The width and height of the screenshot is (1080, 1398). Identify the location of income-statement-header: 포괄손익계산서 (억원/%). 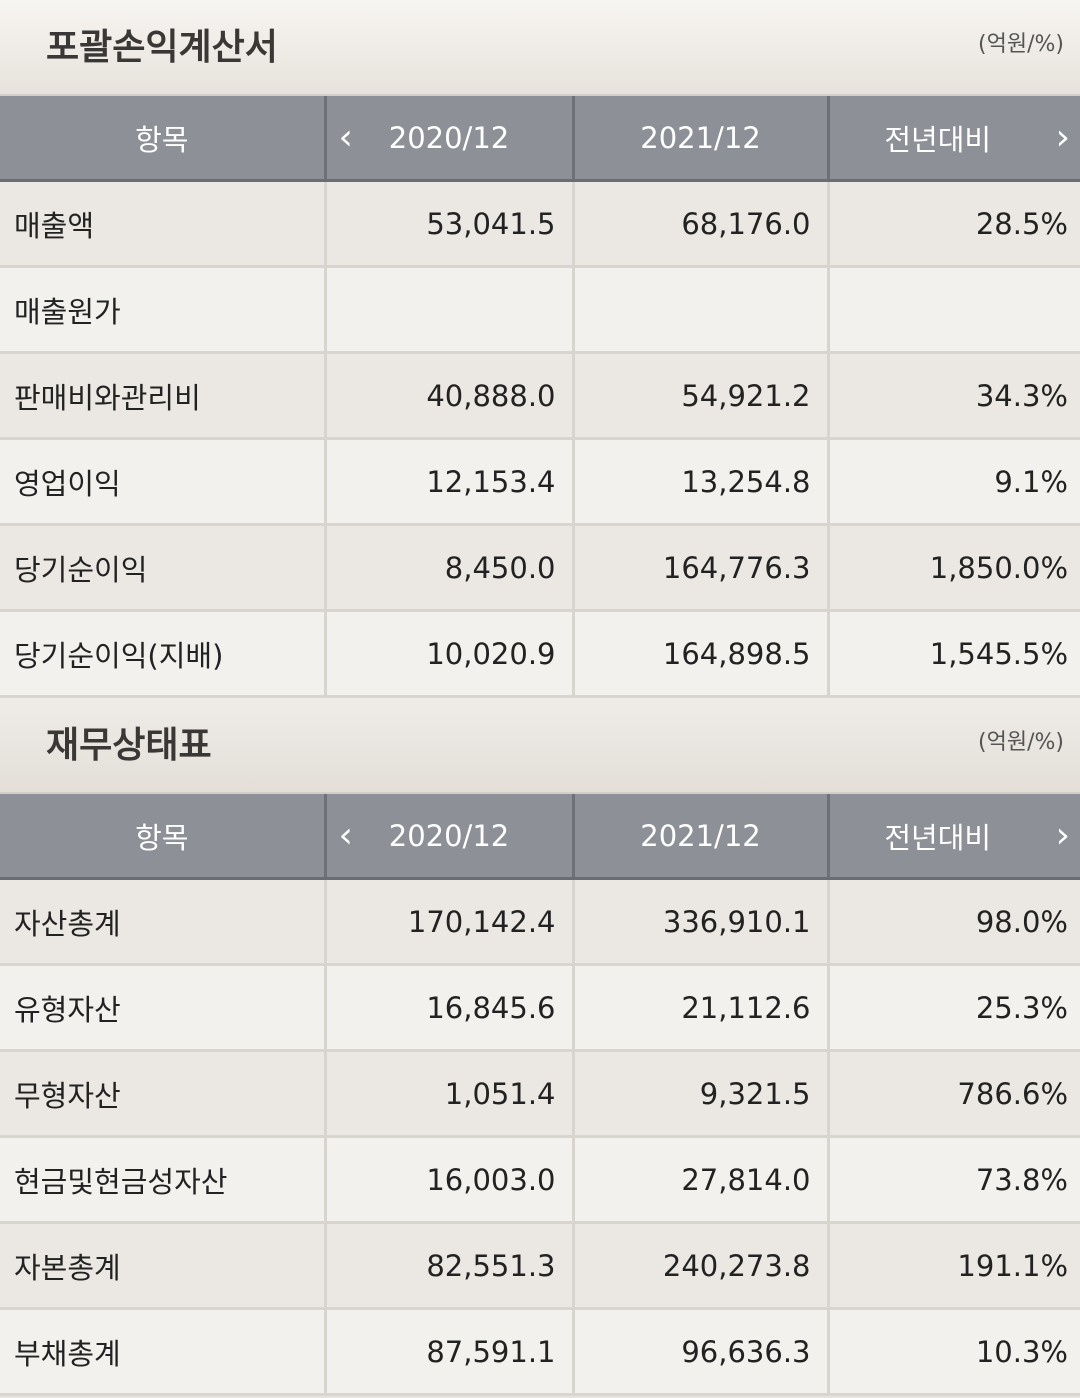
(540, 48).